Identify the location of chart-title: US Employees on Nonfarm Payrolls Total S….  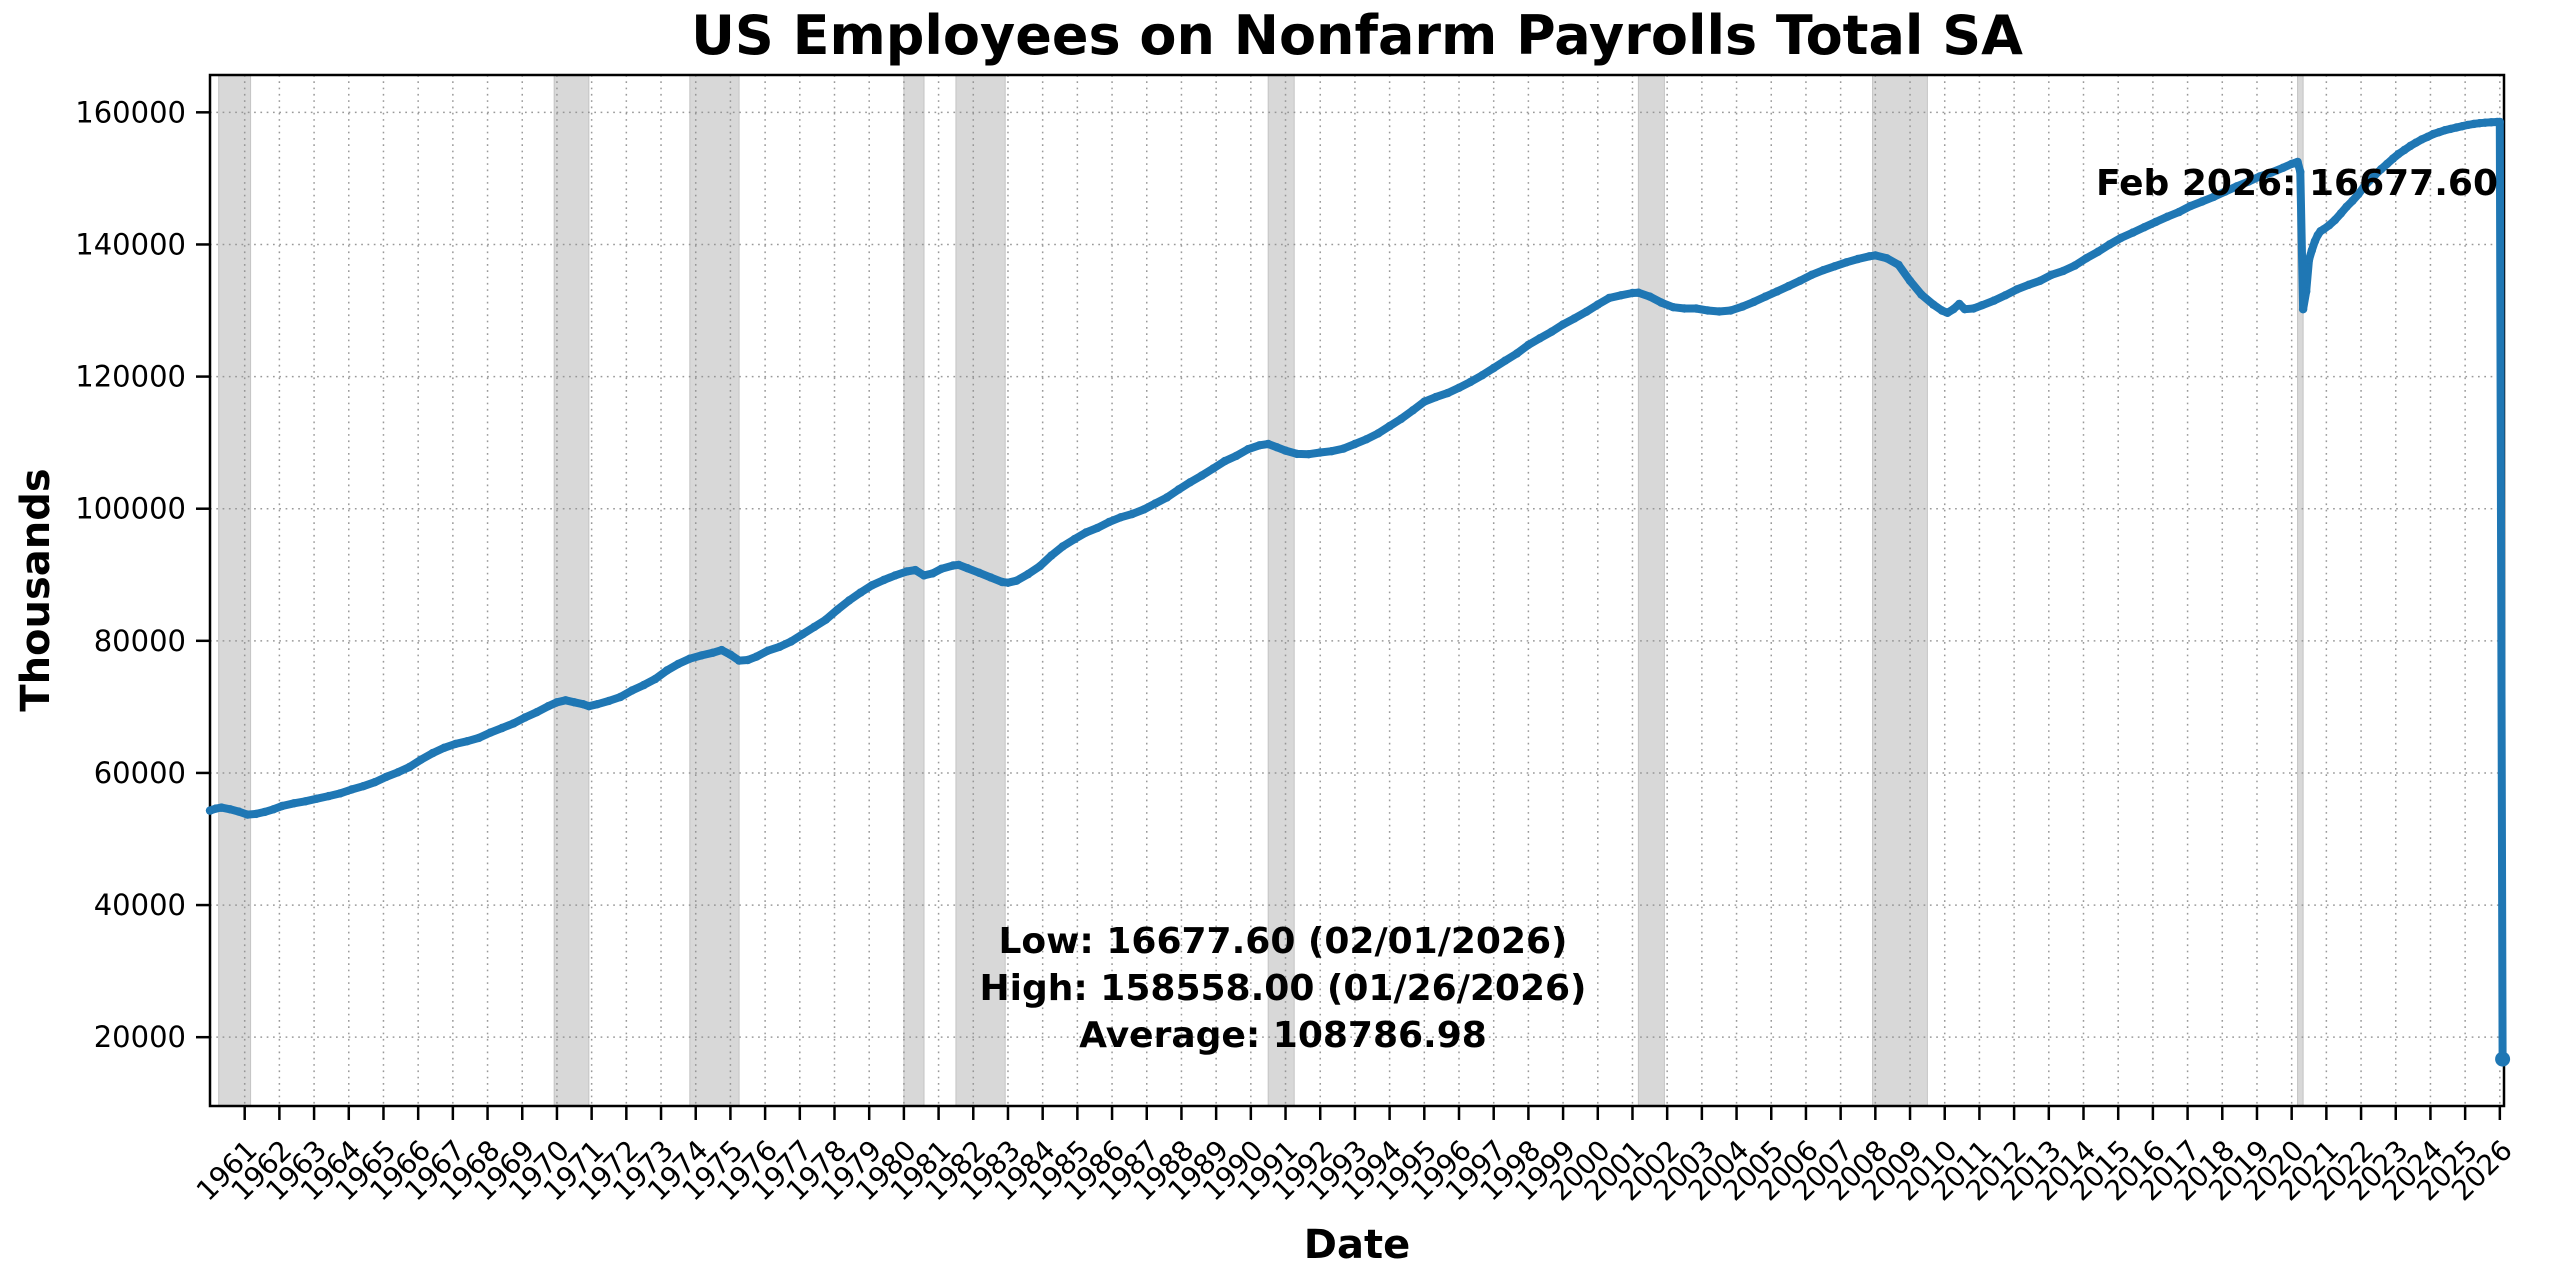
(1357, 35).